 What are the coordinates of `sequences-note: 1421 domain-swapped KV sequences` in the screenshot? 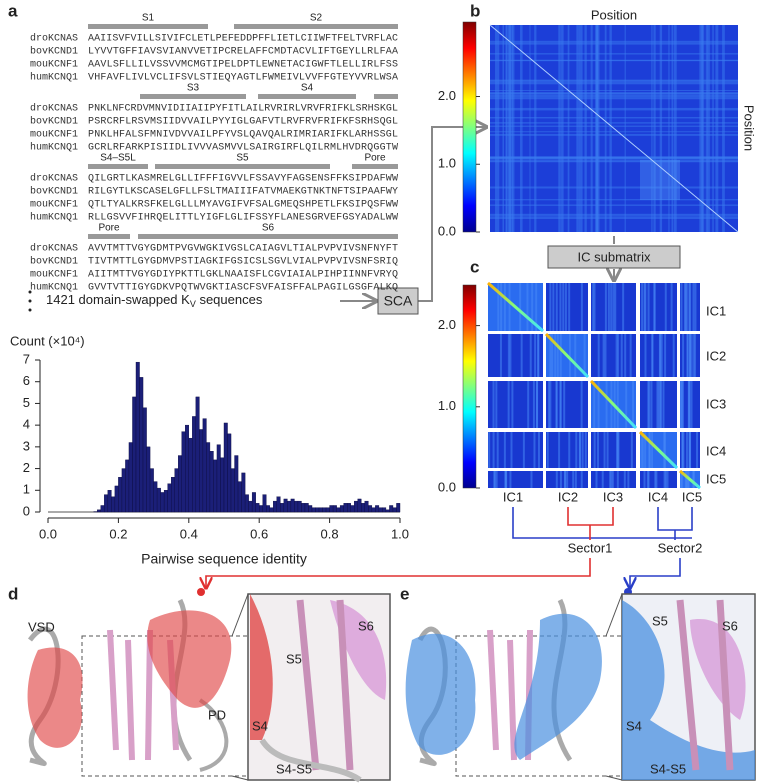 It's located at (154, 300).